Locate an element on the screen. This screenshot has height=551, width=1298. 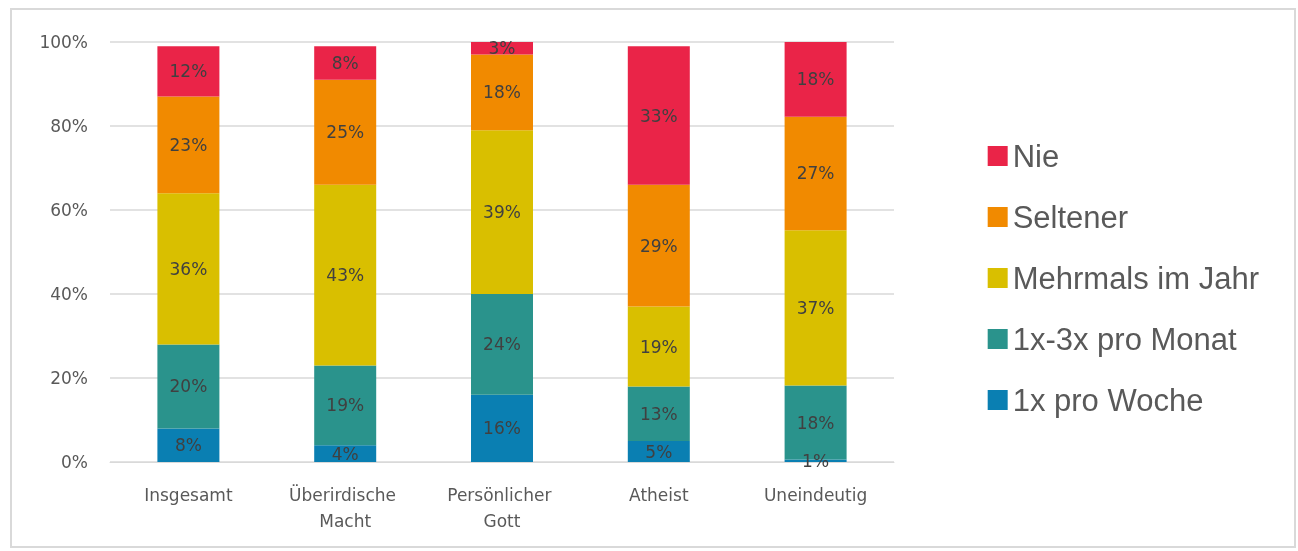
data-label: 12% is located at coordinates (188, 71).